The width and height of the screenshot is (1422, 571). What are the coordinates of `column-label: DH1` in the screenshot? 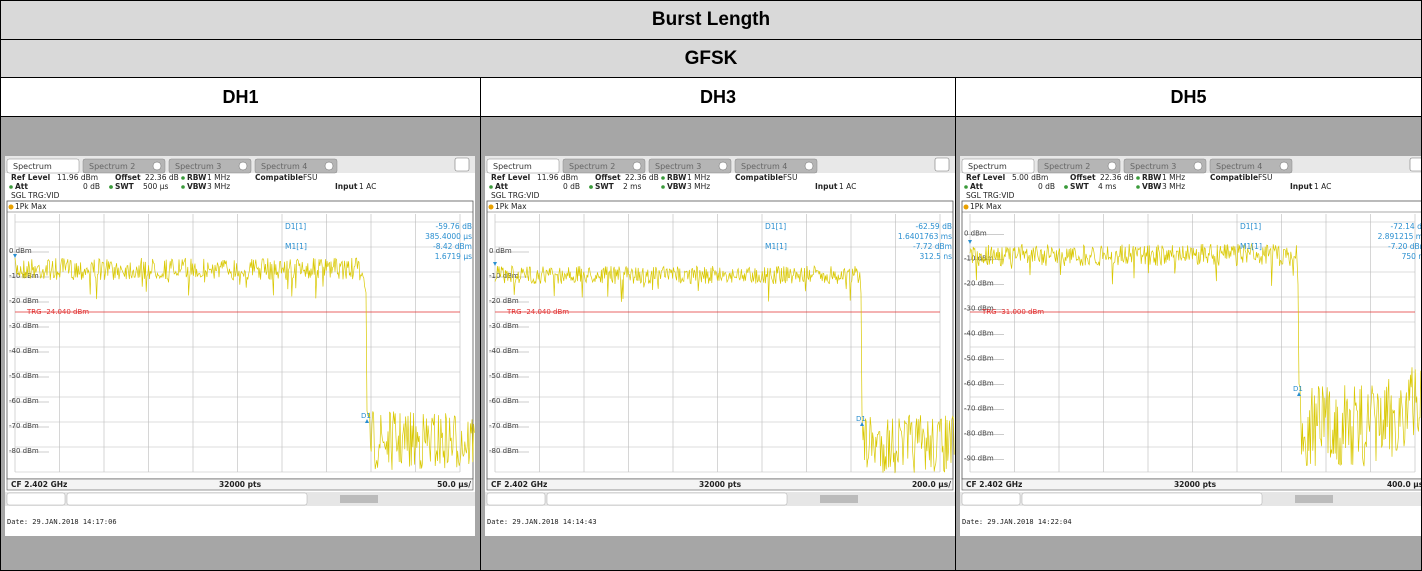 It's located at (240, 96).